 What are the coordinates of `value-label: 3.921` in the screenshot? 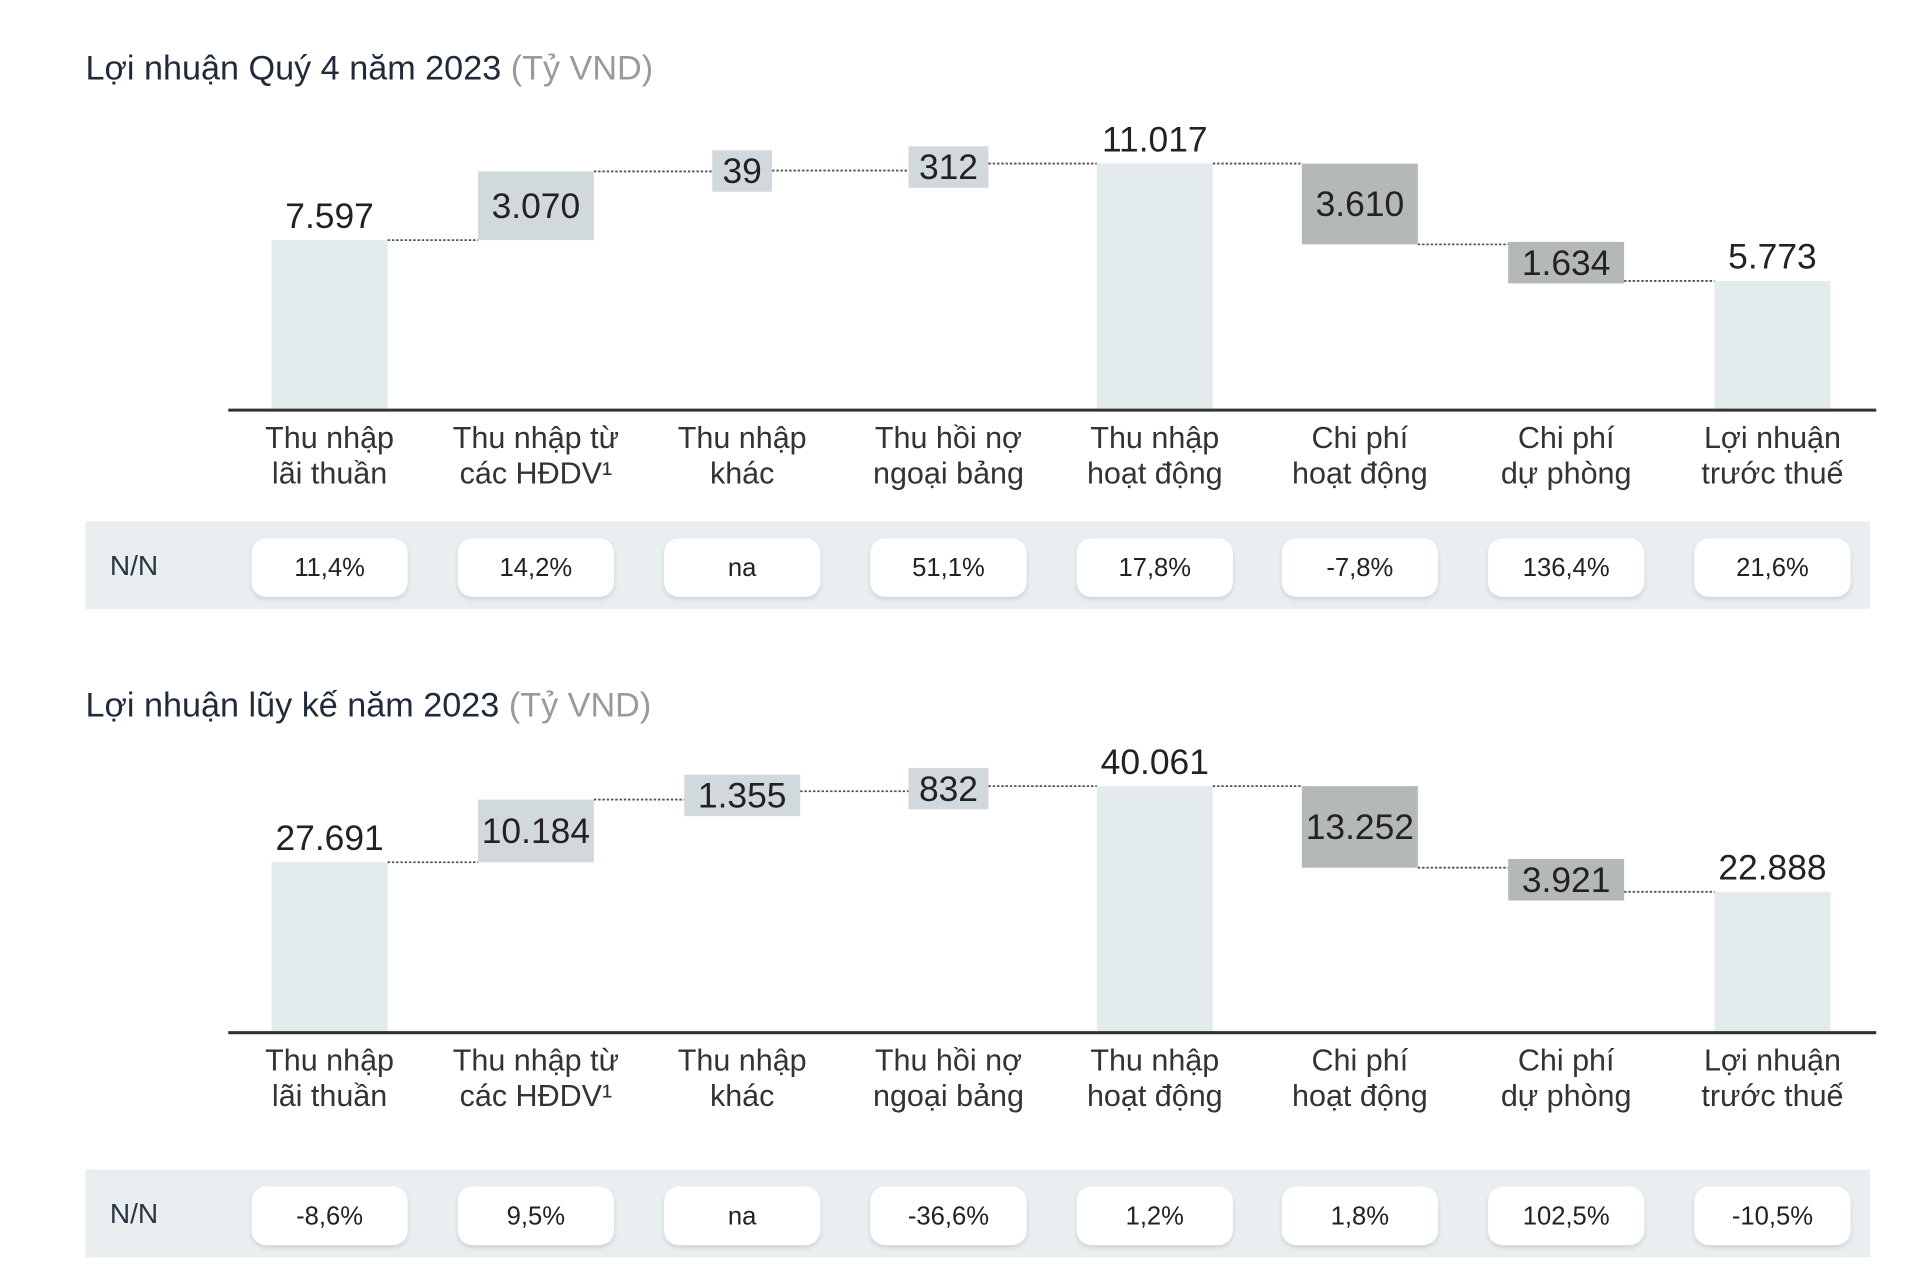 It's located at (1566, 880).